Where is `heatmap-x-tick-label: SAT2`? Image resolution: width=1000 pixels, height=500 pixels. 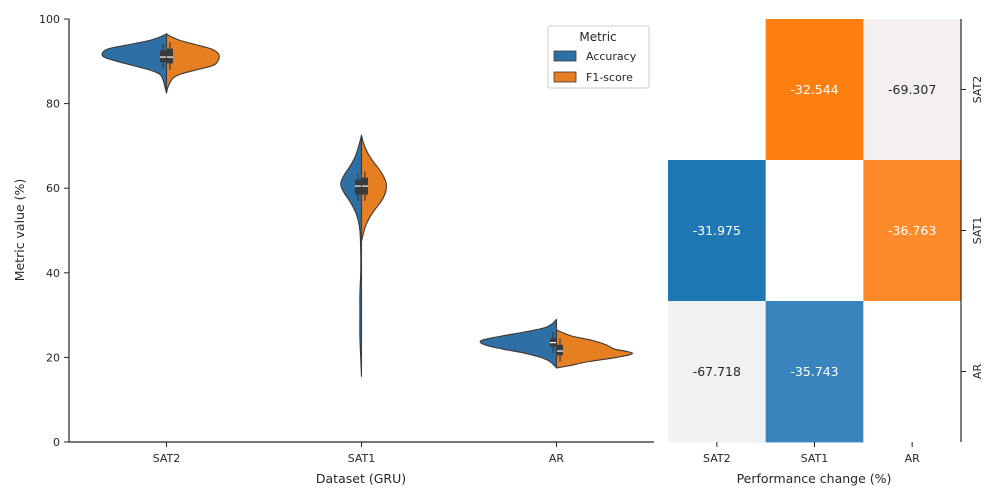 heatmap-x-tick-label: SAT2 is located at coordinates (717, 458).